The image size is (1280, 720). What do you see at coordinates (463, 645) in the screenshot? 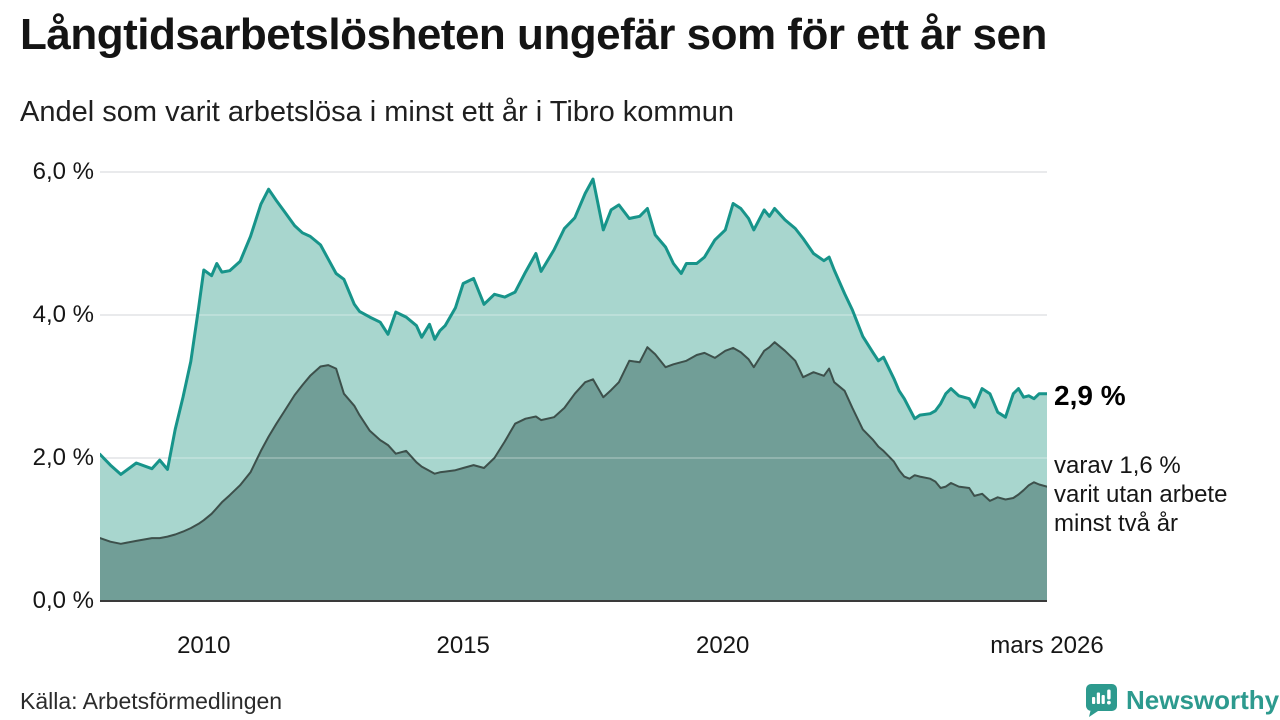
I see `x-tick-label: 2015` at bounding box center [463, 645].